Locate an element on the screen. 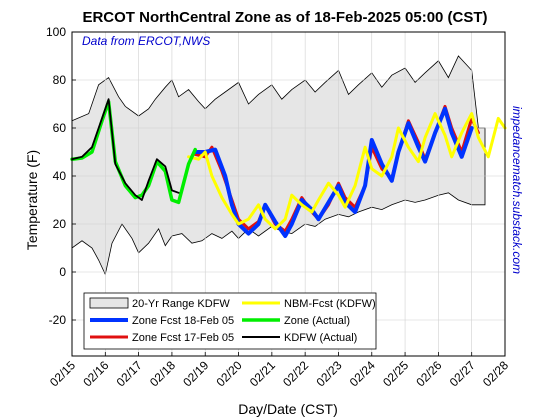 The image size is (560, 420). series-zone-actual is located at coordinates (133, 152).